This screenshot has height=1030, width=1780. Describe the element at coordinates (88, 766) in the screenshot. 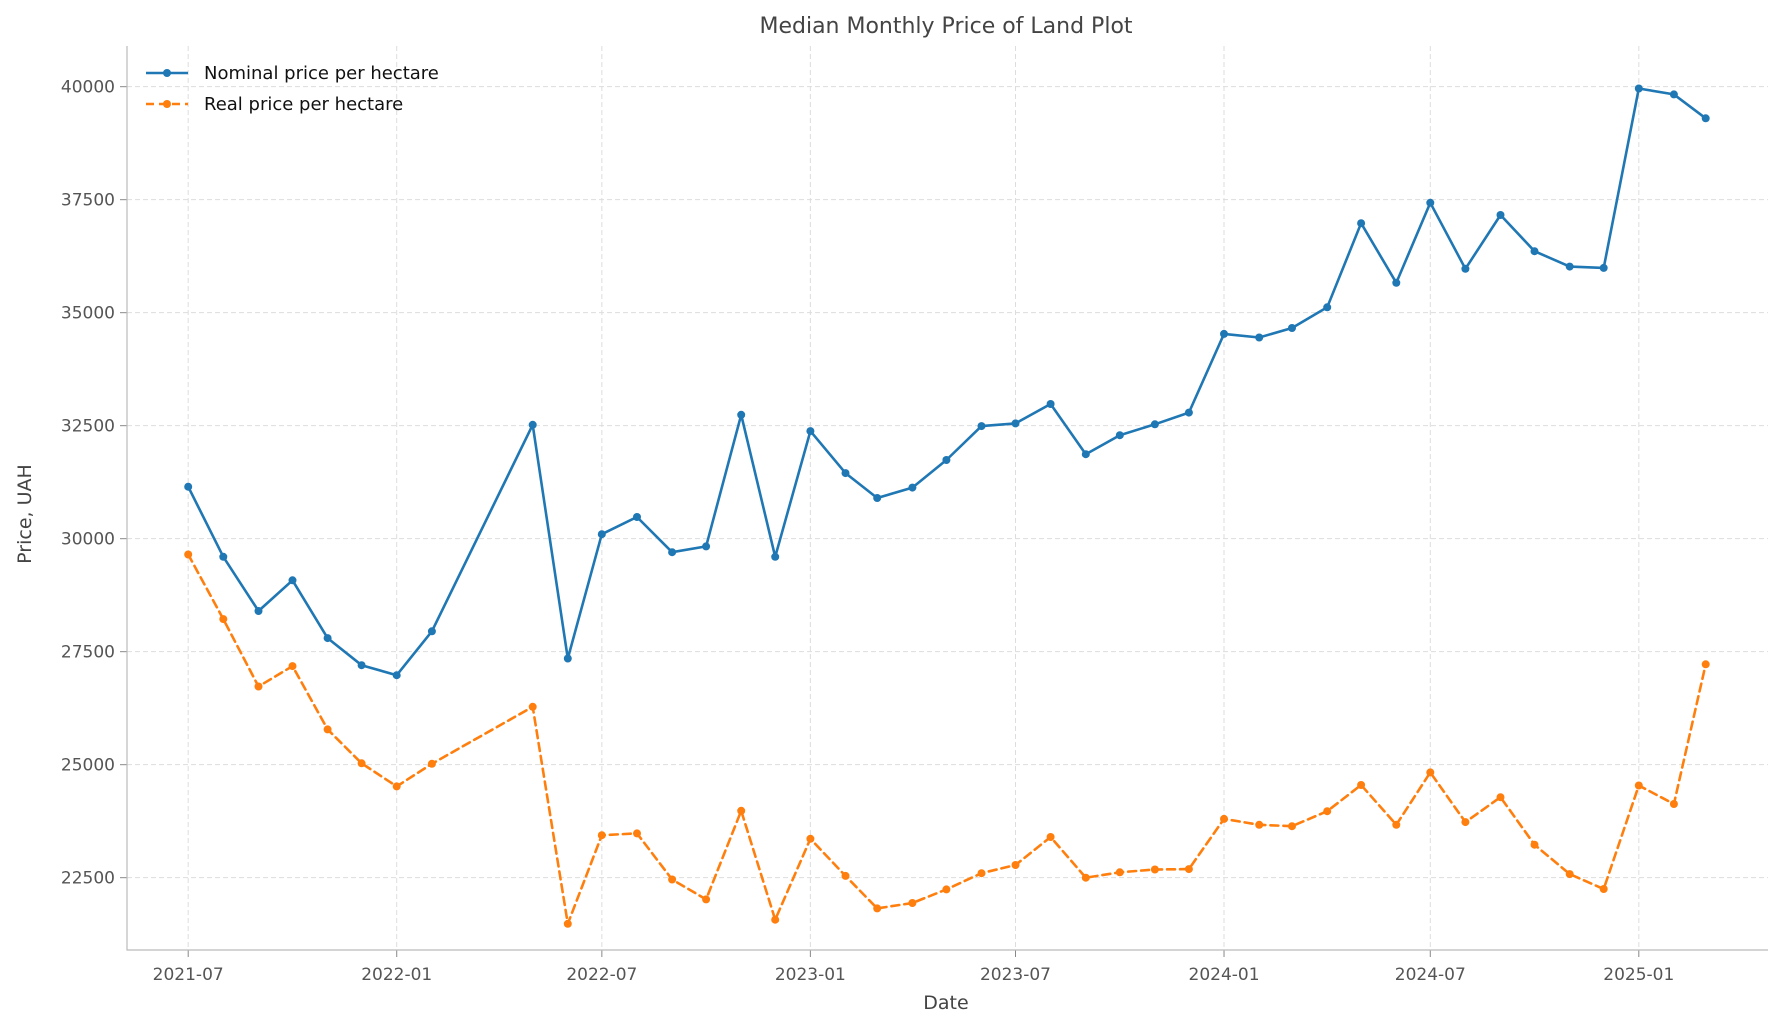

I see `y-tick-label: 25000` at that location.